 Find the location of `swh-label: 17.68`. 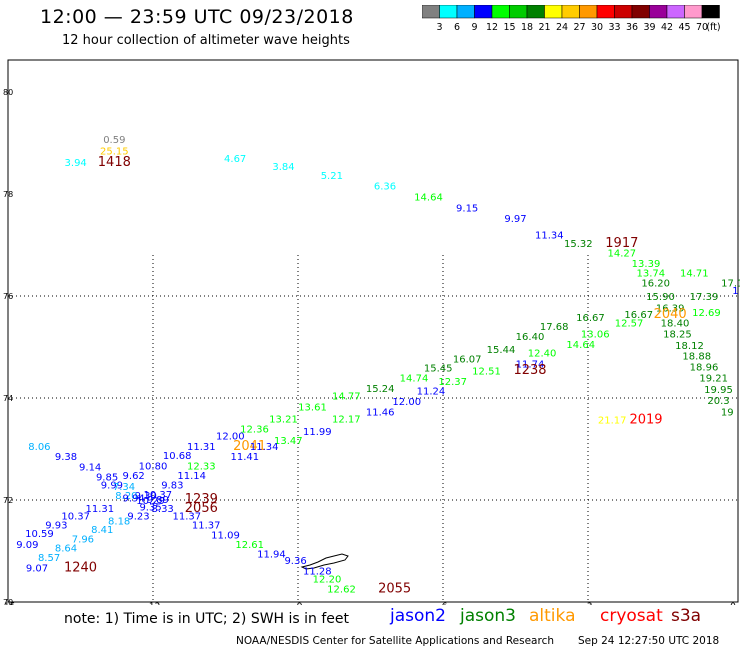

swh-label: 17.68 is located at coordinates (554, 327).